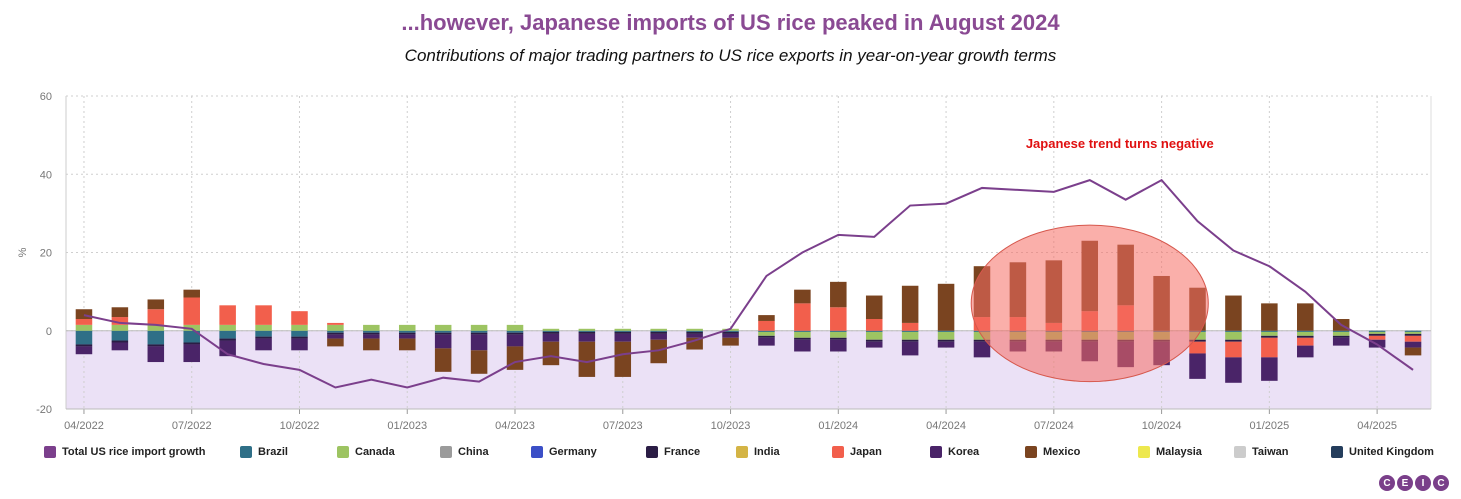  Describe the element at coordinates (1261, 452) in the screenshot. I see `legend-item-taiwan: Taiwan` at that location.